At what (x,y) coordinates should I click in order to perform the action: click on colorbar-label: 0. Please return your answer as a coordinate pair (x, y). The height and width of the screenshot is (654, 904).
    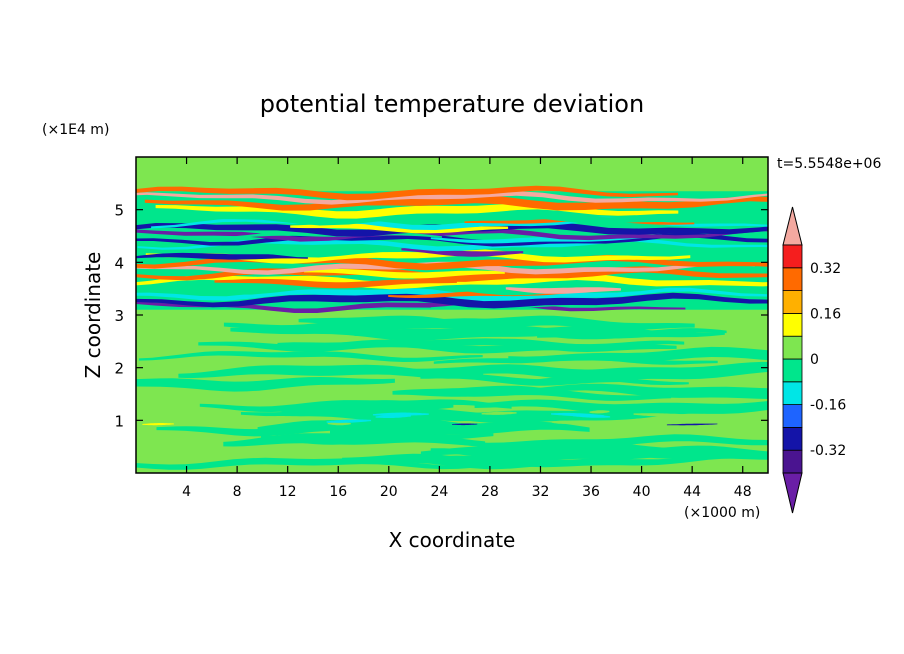
    Looking at the image, I should click on (814, 360).